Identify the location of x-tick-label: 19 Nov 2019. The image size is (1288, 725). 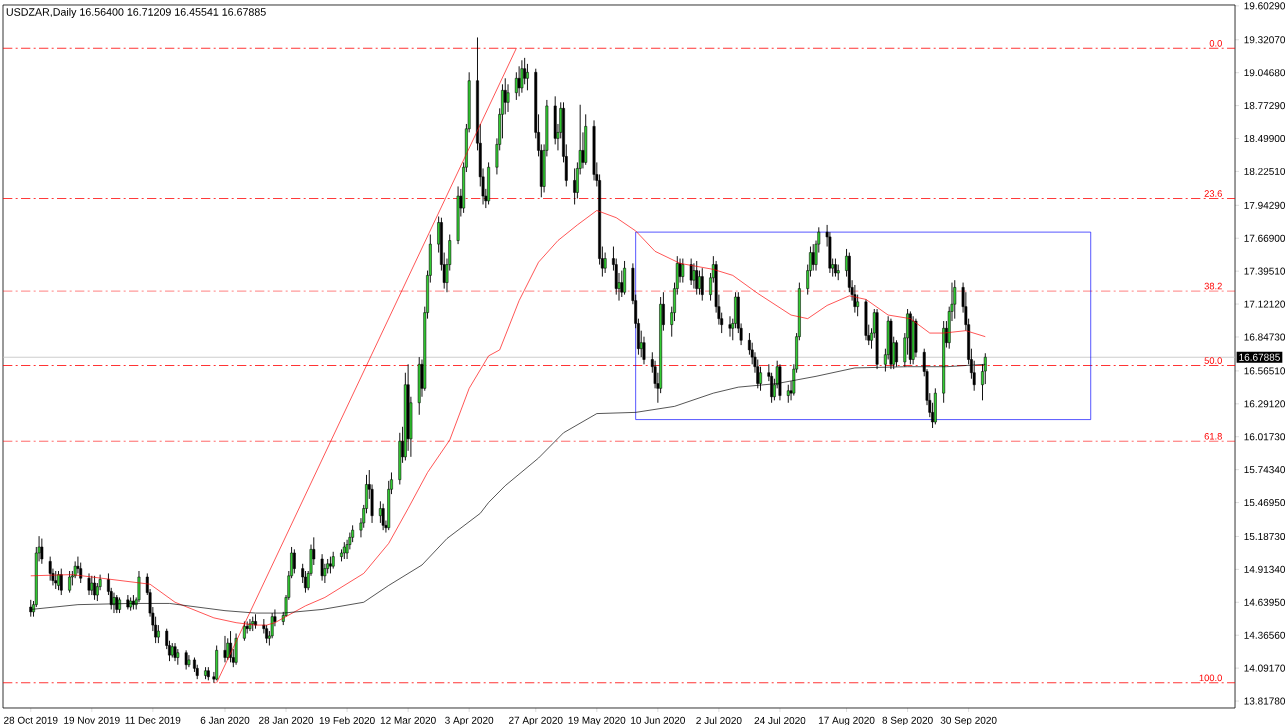
(92, 720).